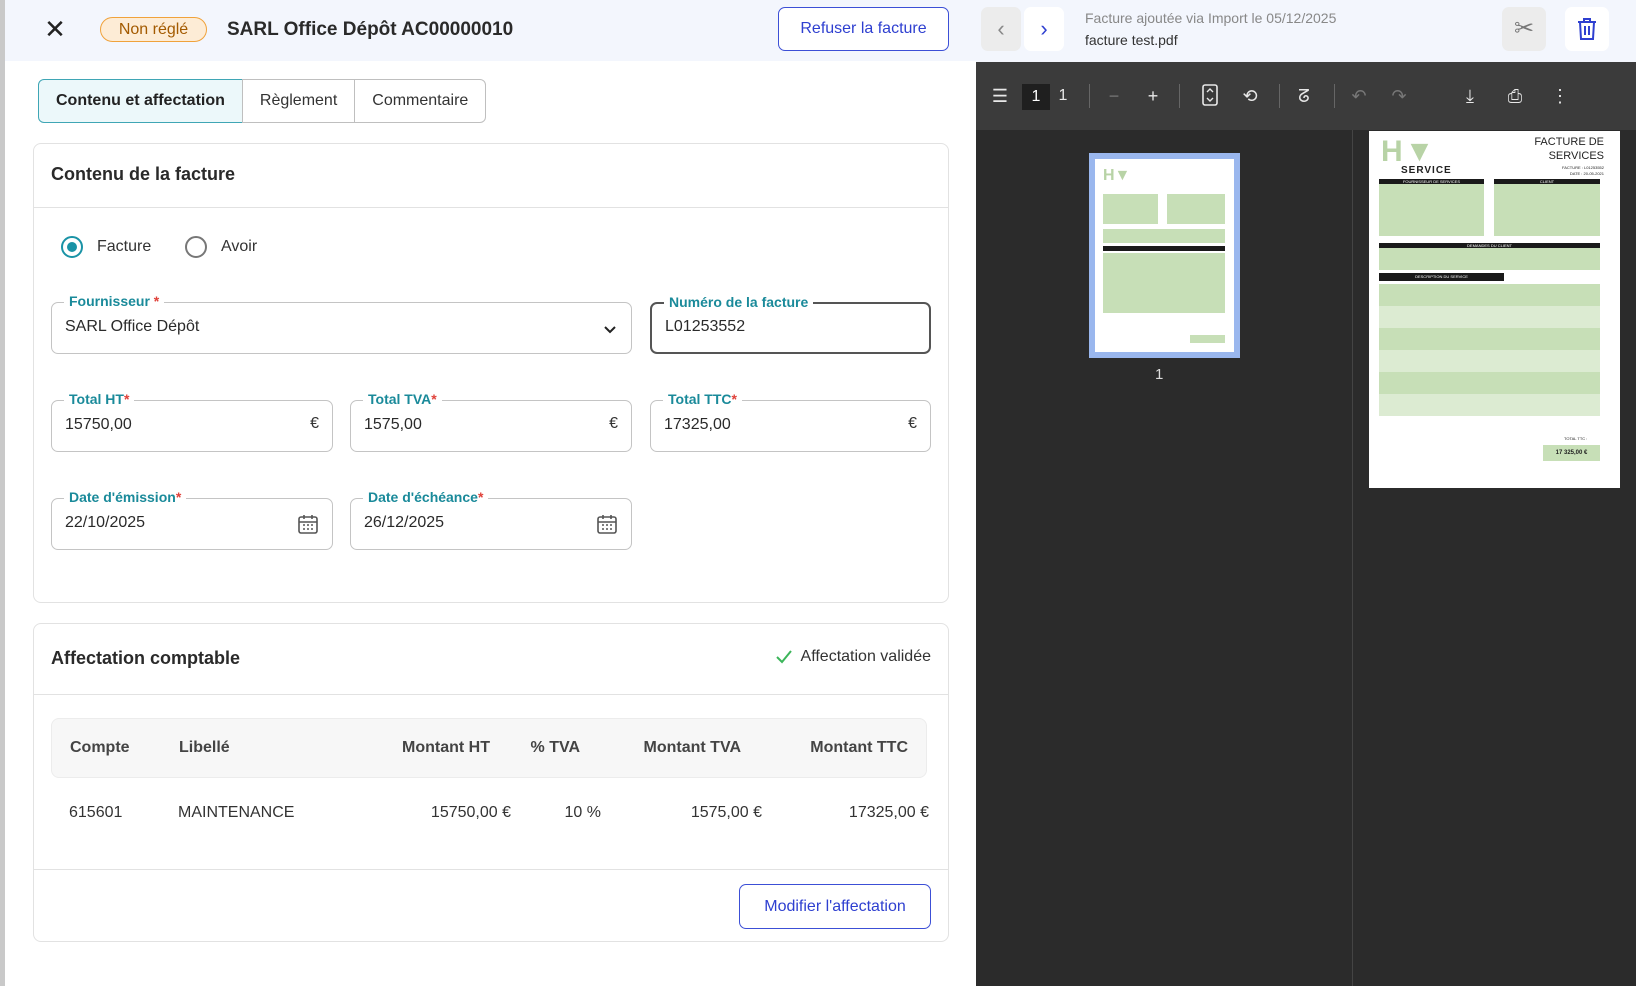  What do you see at coordinates (692, 747) in the screenshot?
I see `col-montant-tva: Montant TVA` at bounding box center [692, 747].